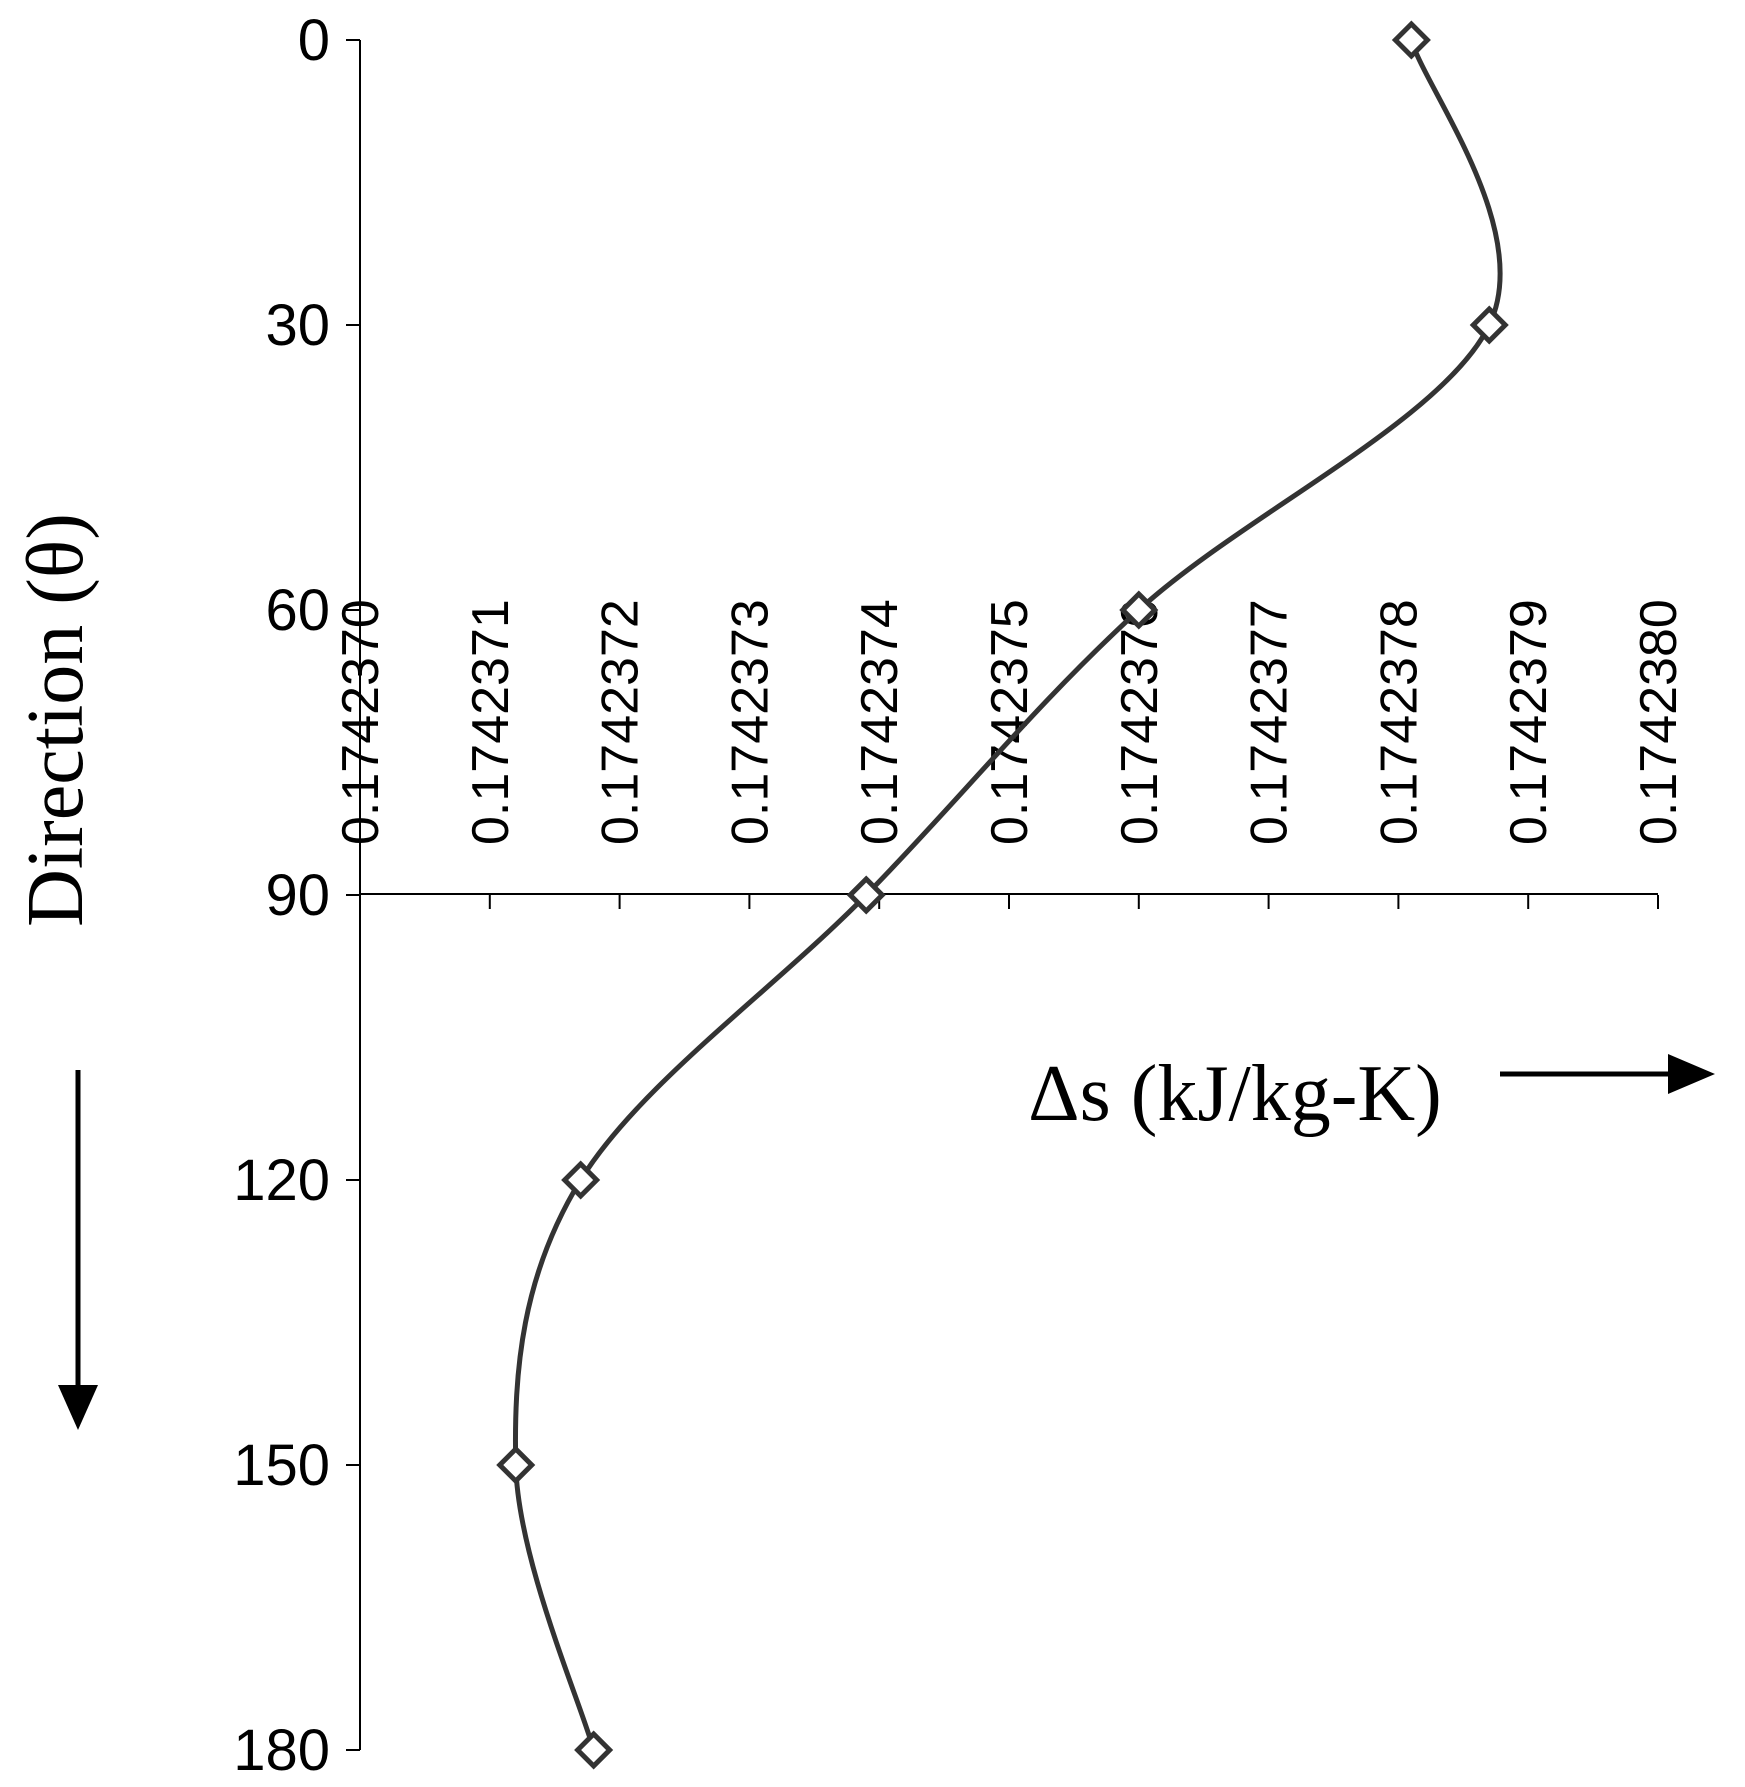  What do you see at coordinates (314, 40) in the screenshot?
I see `y-tick-label: 0` at bounding box center [314, 40].